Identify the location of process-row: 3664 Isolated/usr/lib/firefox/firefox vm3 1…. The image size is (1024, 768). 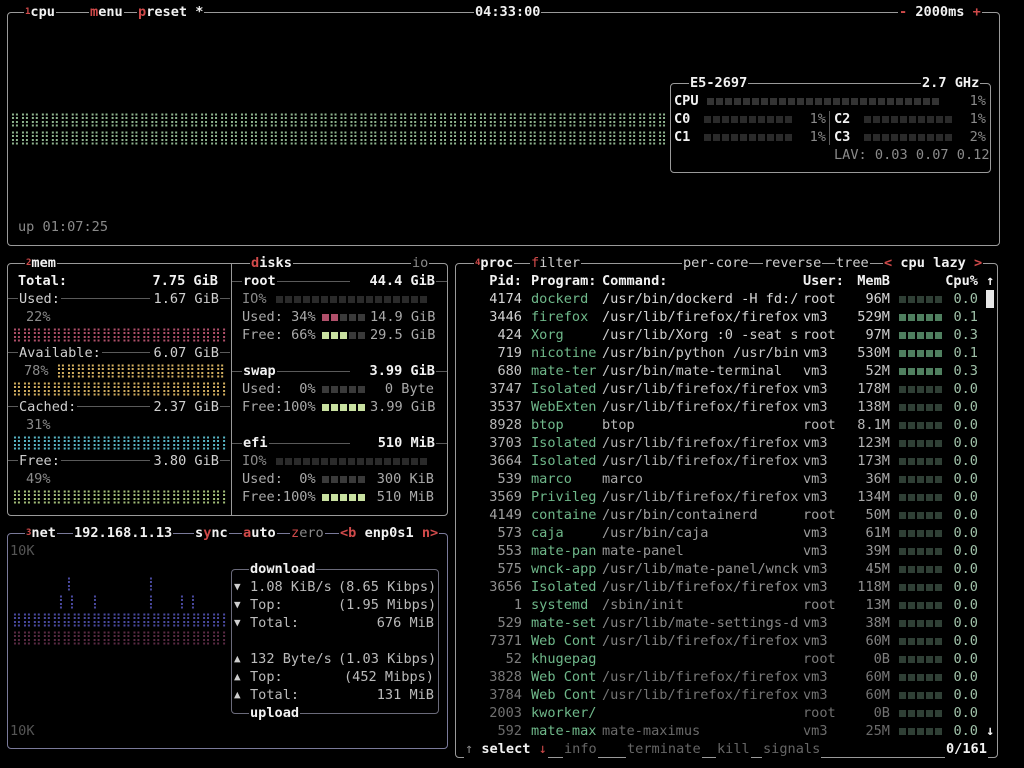
(722, 461).